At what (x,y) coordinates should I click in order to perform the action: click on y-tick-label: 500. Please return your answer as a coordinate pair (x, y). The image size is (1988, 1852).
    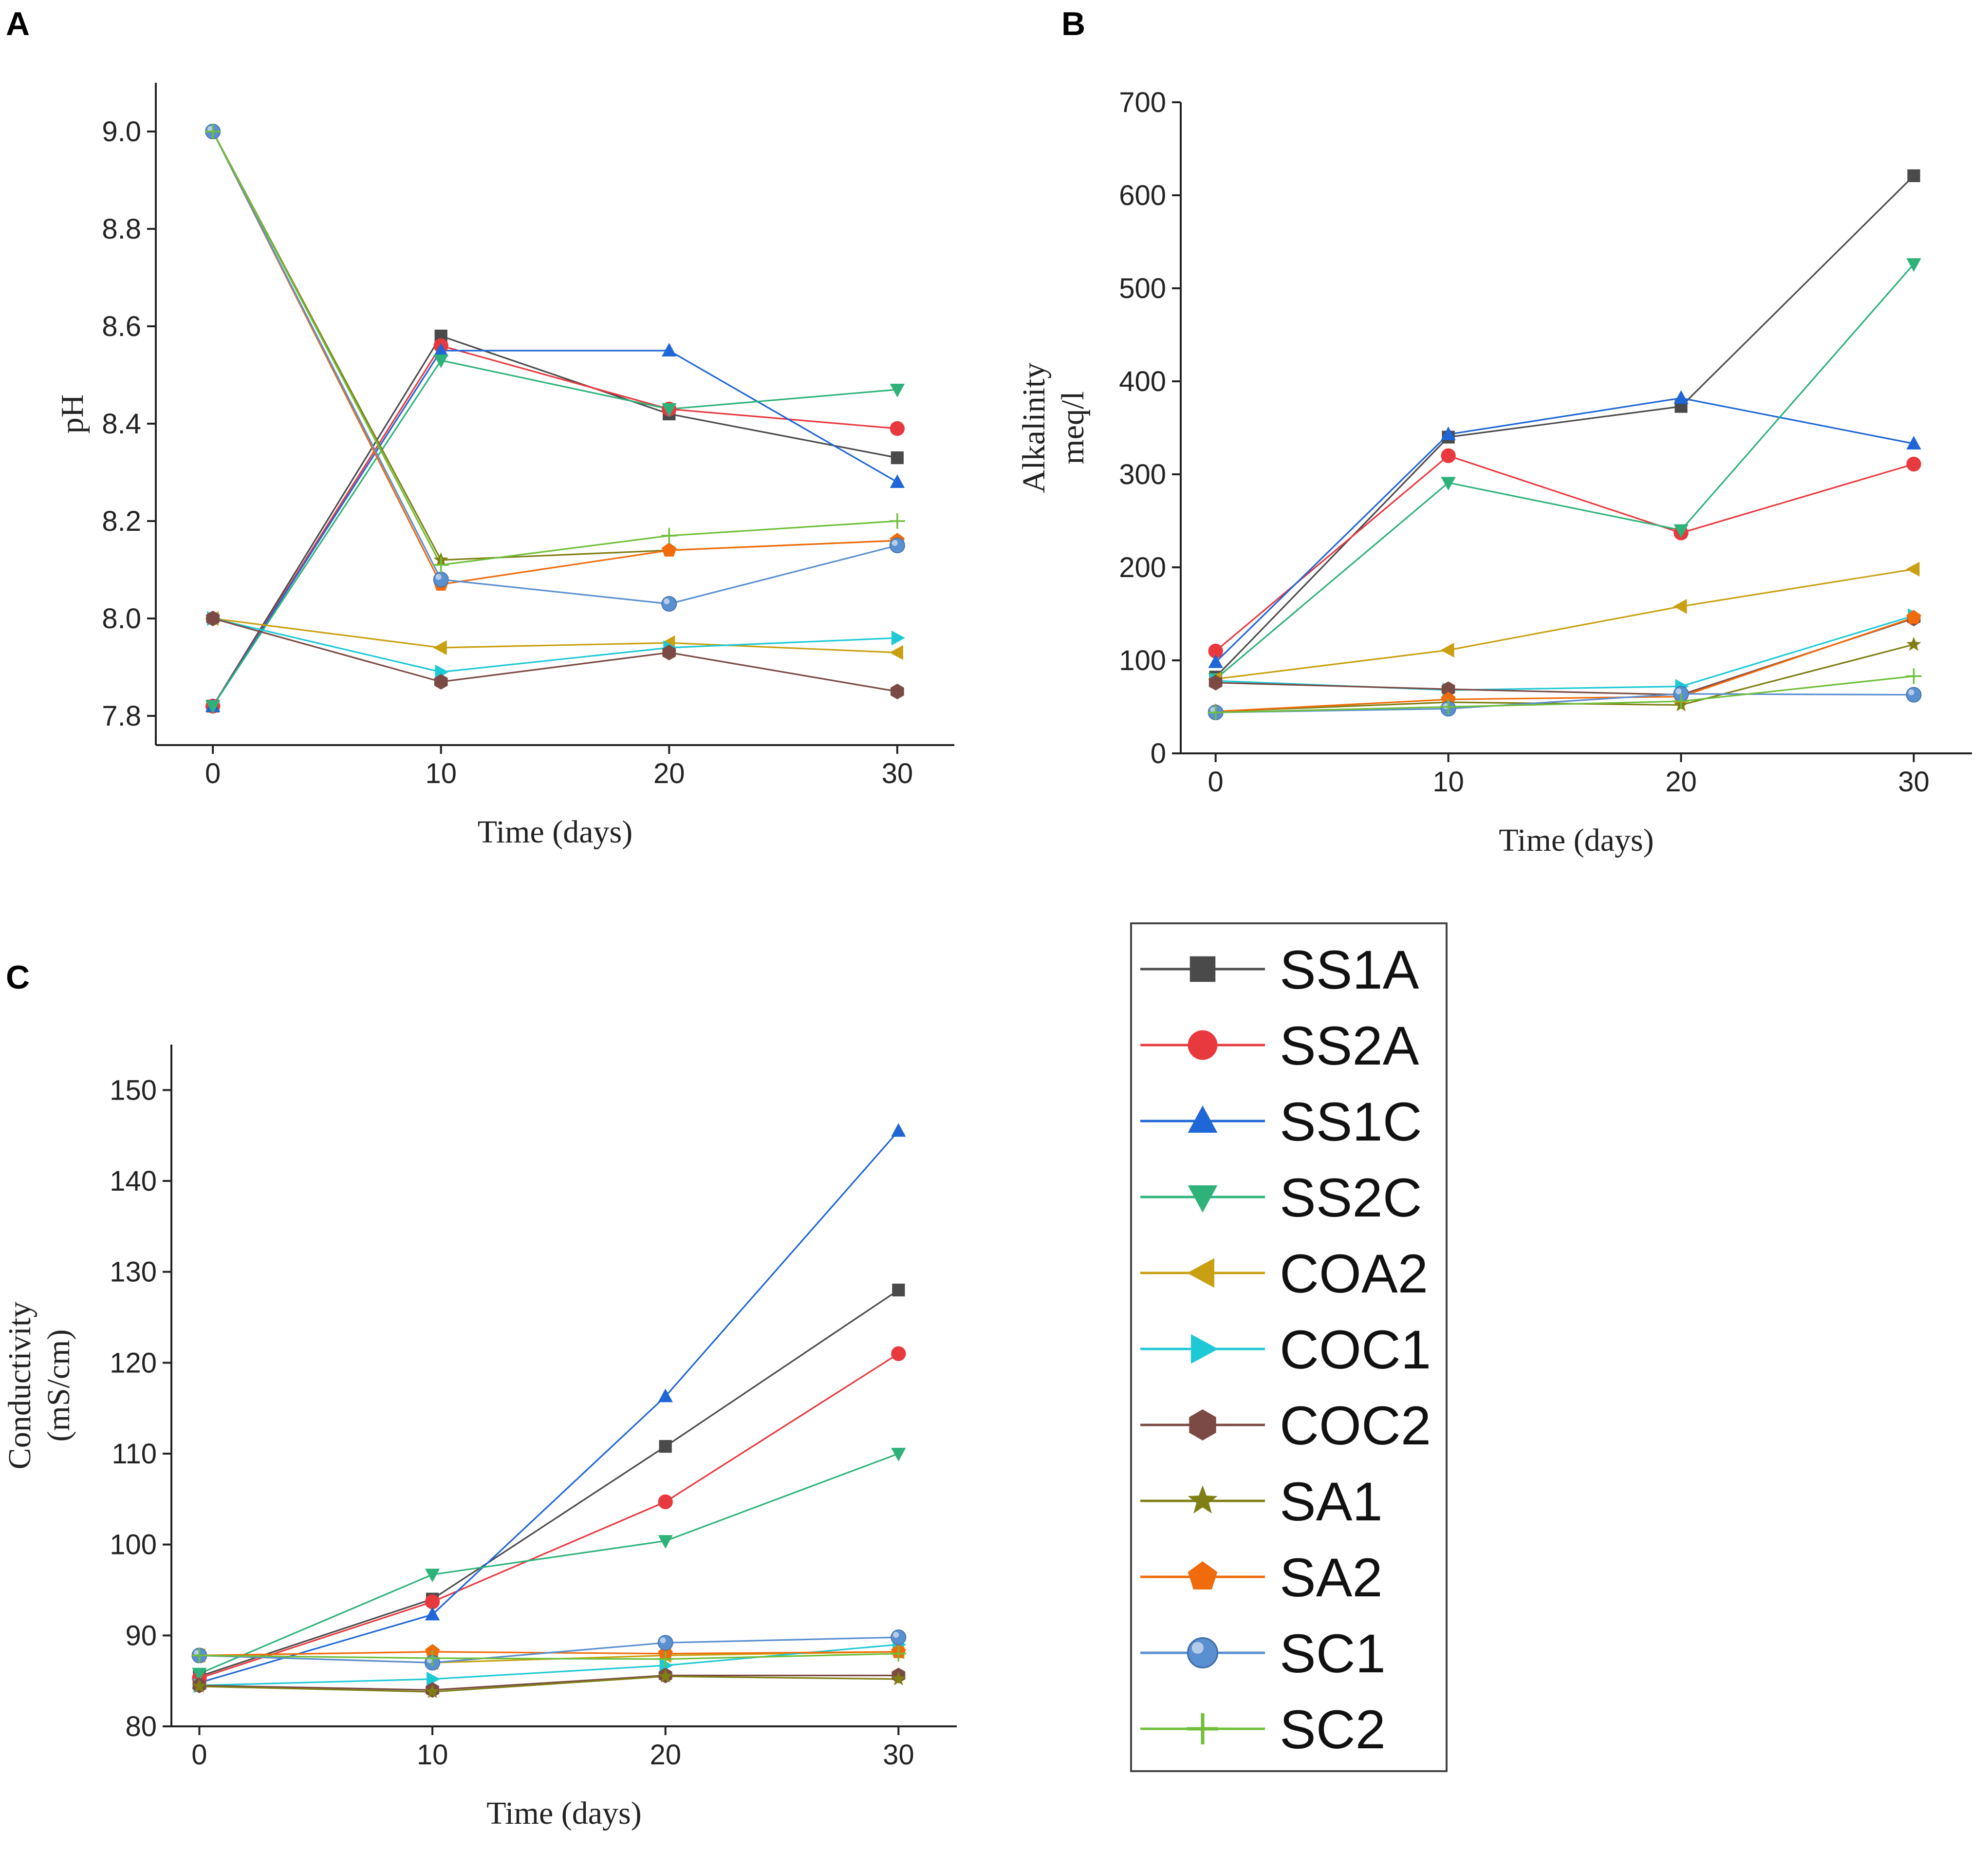
    Looking at the image, I should click on (1142, 288).